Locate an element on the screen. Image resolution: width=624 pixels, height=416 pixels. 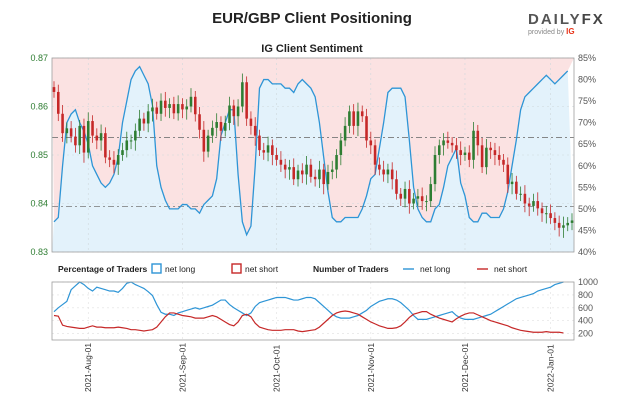
legend-pct-long: net long is located at coordinates (180, 269).